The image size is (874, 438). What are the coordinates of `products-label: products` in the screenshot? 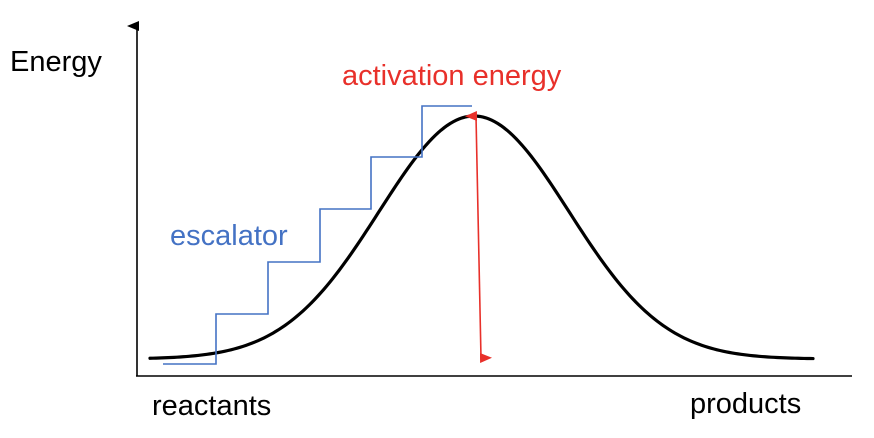 It's located at (746, 404).